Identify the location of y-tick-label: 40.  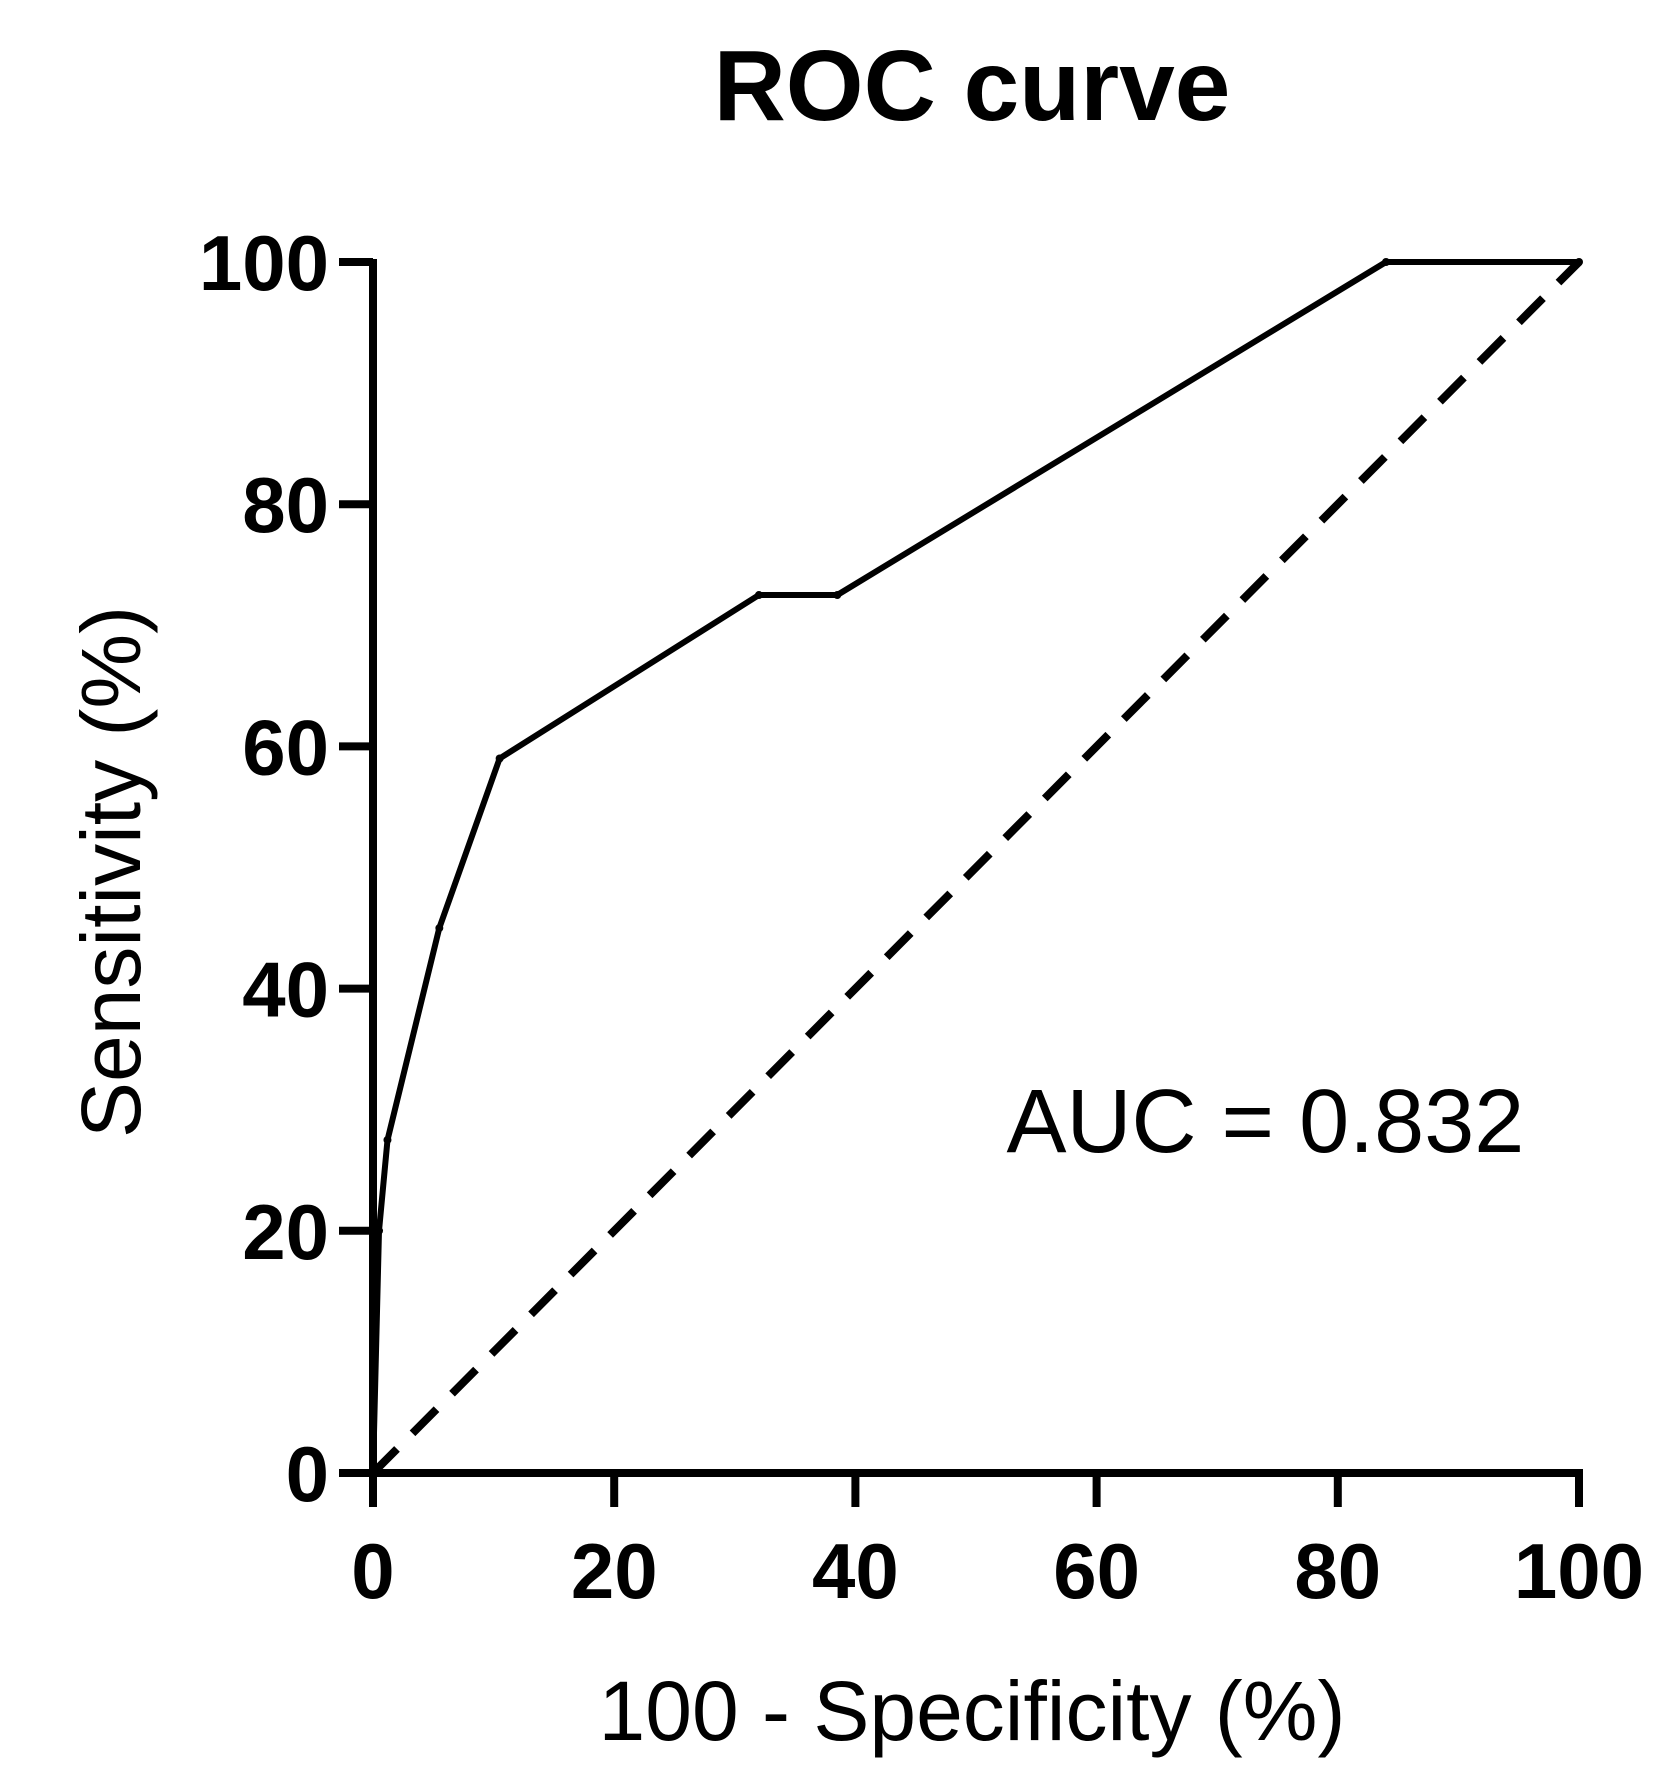
(285, 990).